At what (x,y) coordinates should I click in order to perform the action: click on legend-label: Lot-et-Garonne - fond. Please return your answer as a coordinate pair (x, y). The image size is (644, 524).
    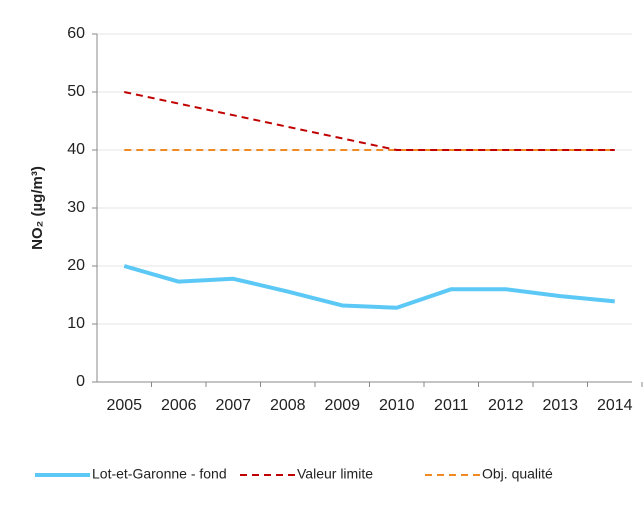
    Looking at the image, I should click on (159, 474).